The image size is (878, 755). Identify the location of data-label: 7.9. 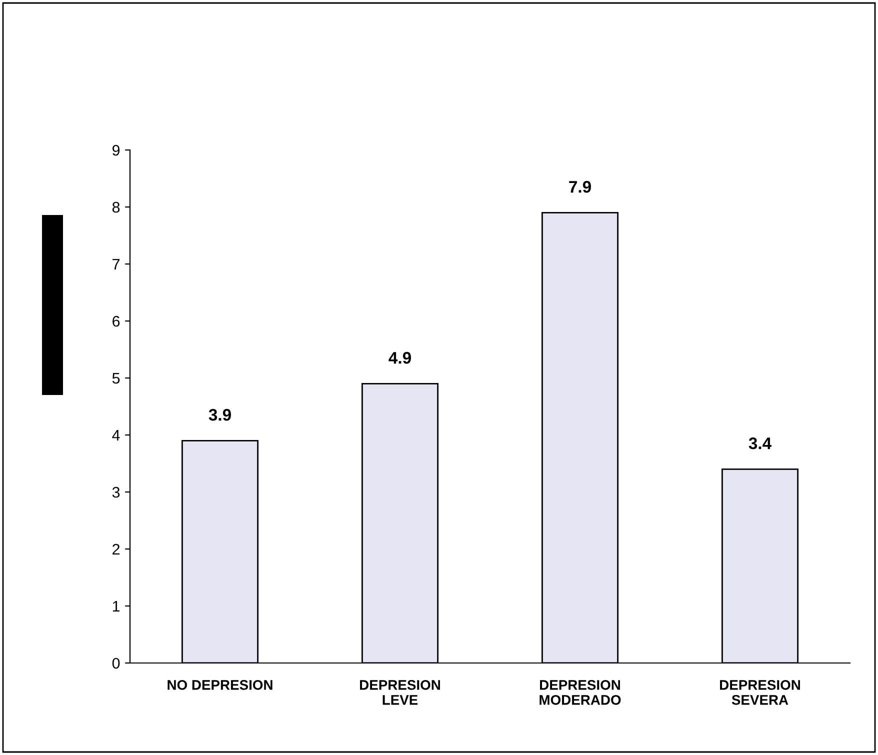
(580, 186).